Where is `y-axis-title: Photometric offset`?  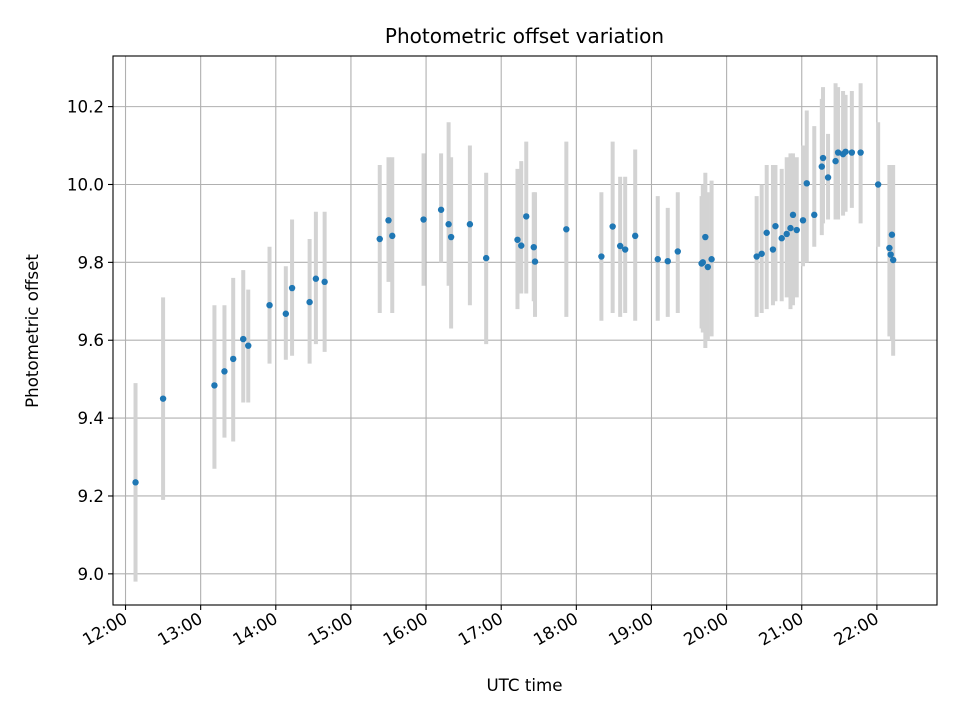
y-axis-title: Photometric offset is located at coordinates (32, 331).